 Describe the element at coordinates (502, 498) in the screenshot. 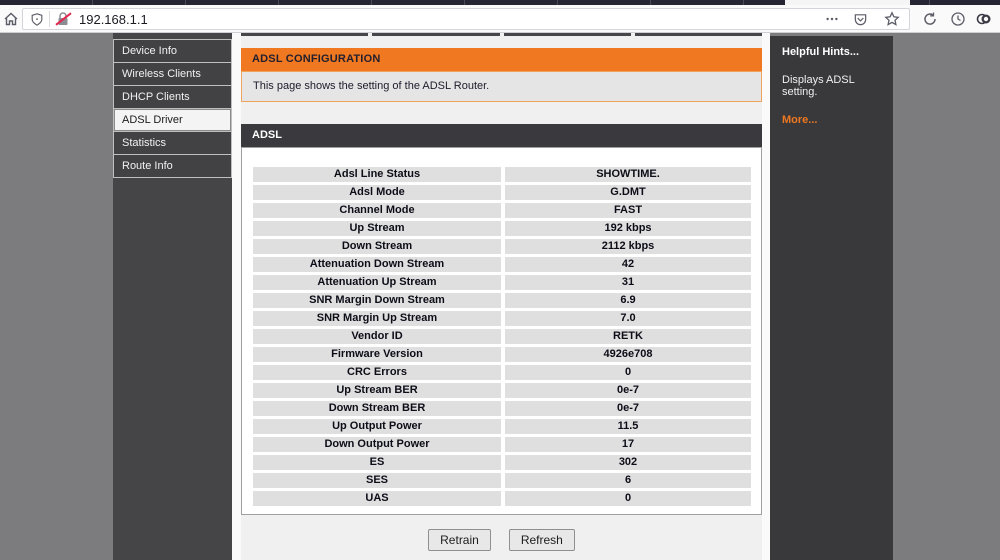

I see `table-row: UAS 0` at that location.